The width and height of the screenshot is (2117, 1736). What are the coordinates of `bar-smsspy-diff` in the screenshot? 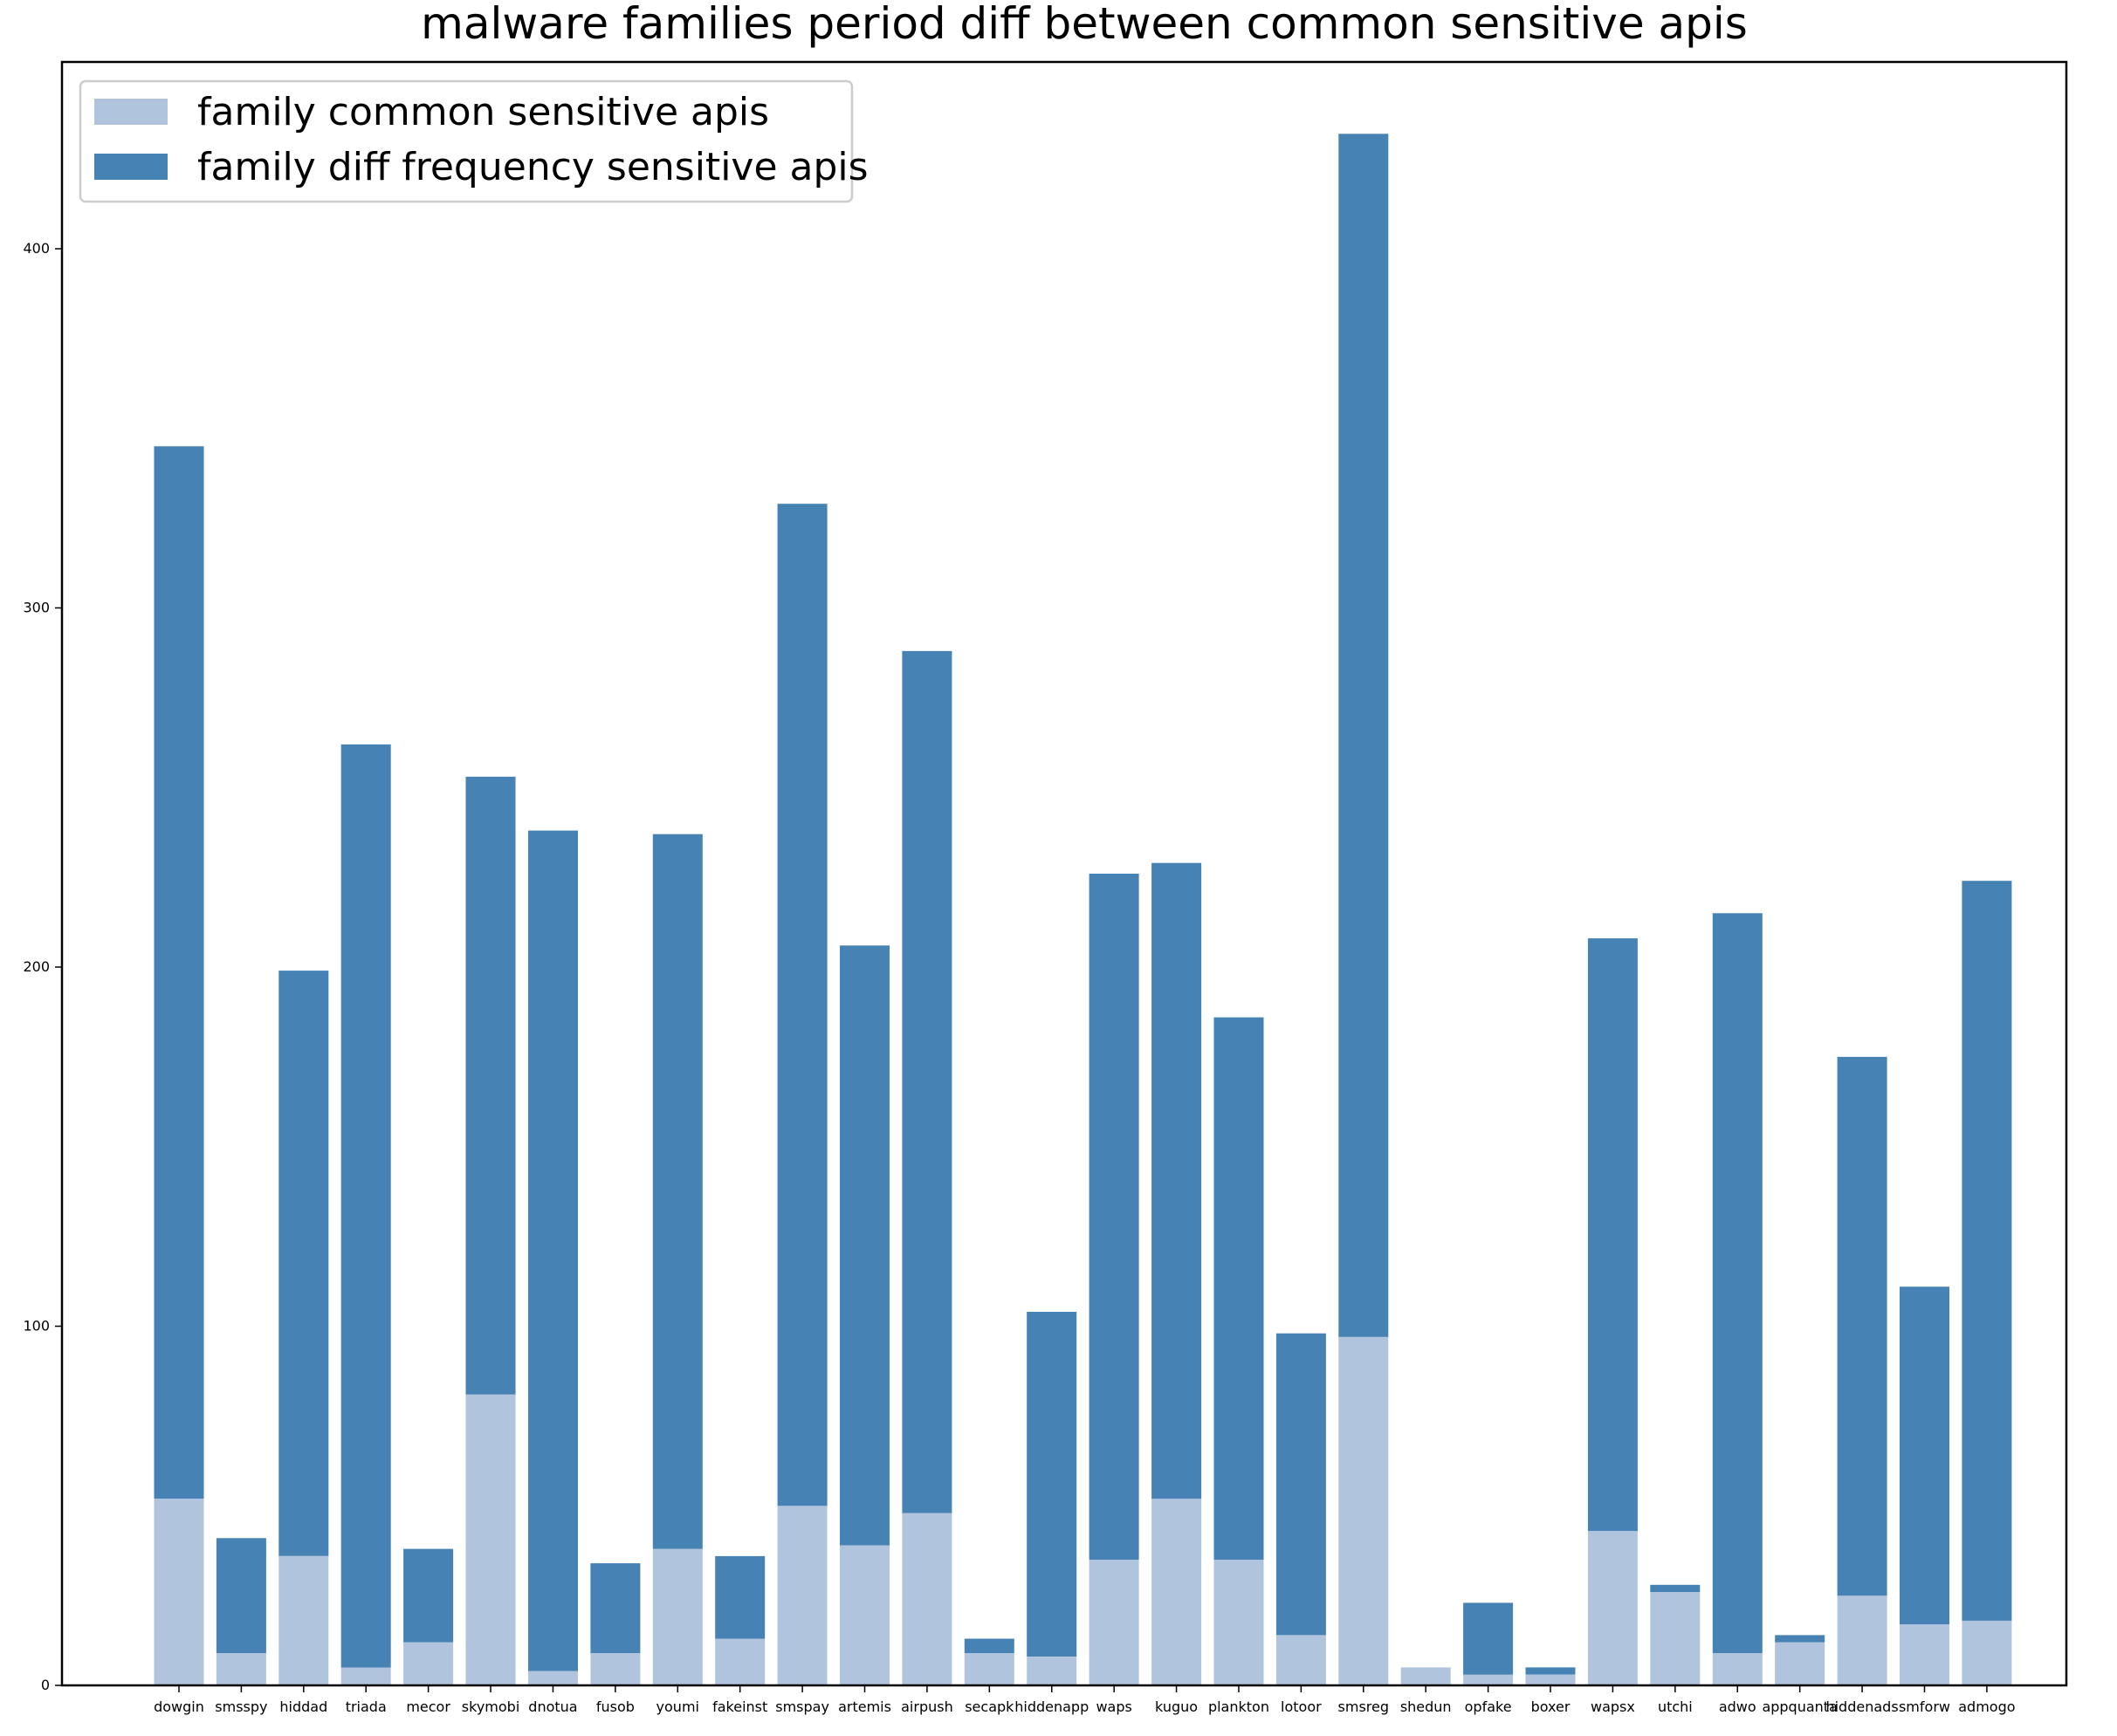 It's located at (241, 1595).